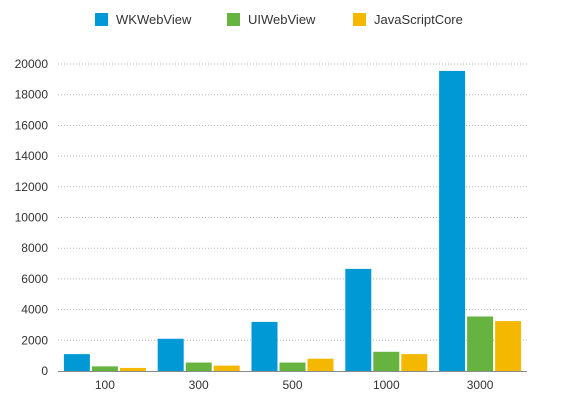 This screenshot has height=409, width=585. What do you see at coordinates (44, 371) in the screenshot?
I see `y-tick-label-0: 0` at bounding box center [44, 371].